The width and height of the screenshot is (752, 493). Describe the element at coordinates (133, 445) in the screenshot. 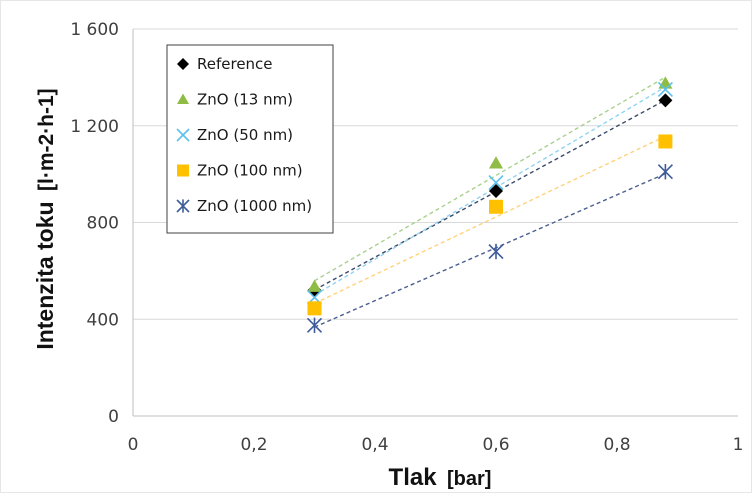

I see `x-tick-label: 0` at that location.